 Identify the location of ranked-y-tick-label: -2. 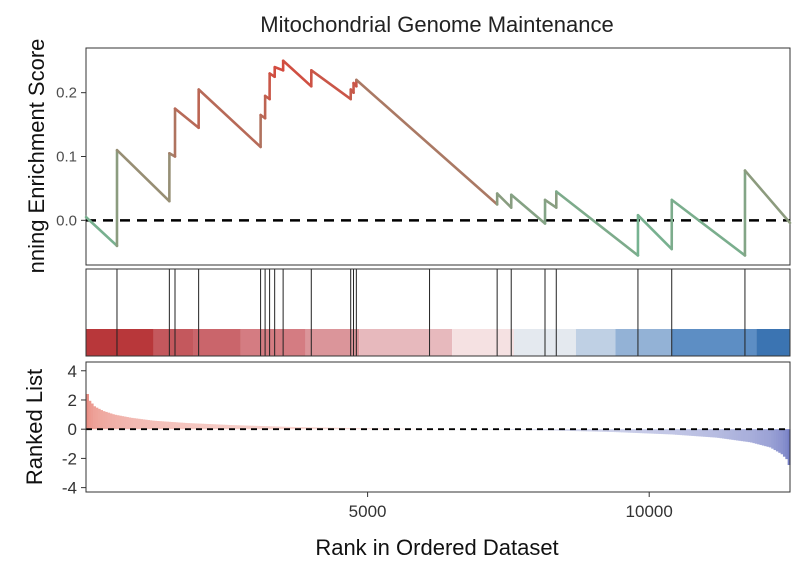
(69, 458).